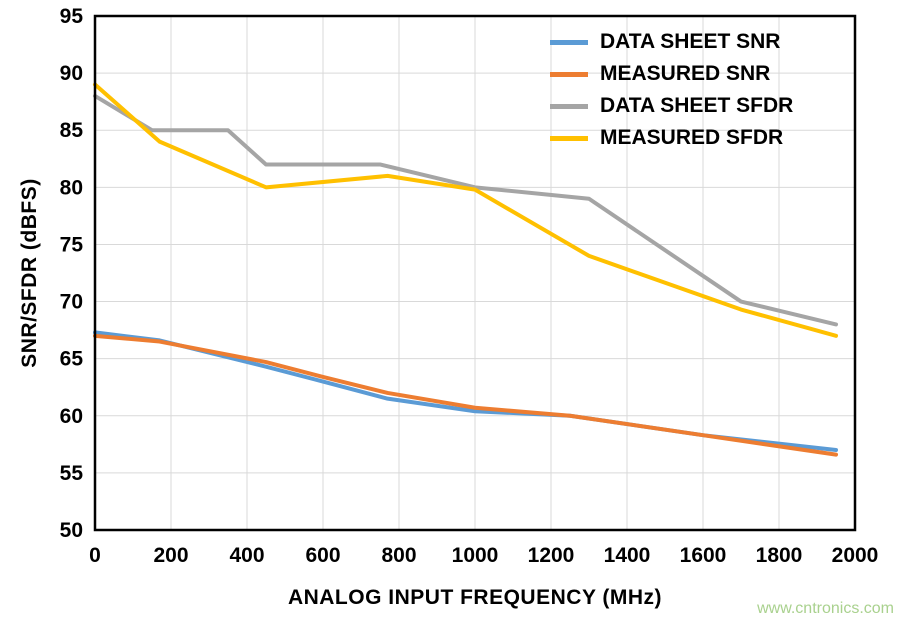  What do you see at coordinates (398, 555) in the screenshot?
I see `x-tick-label: 800` at bounding box center [398, 555].